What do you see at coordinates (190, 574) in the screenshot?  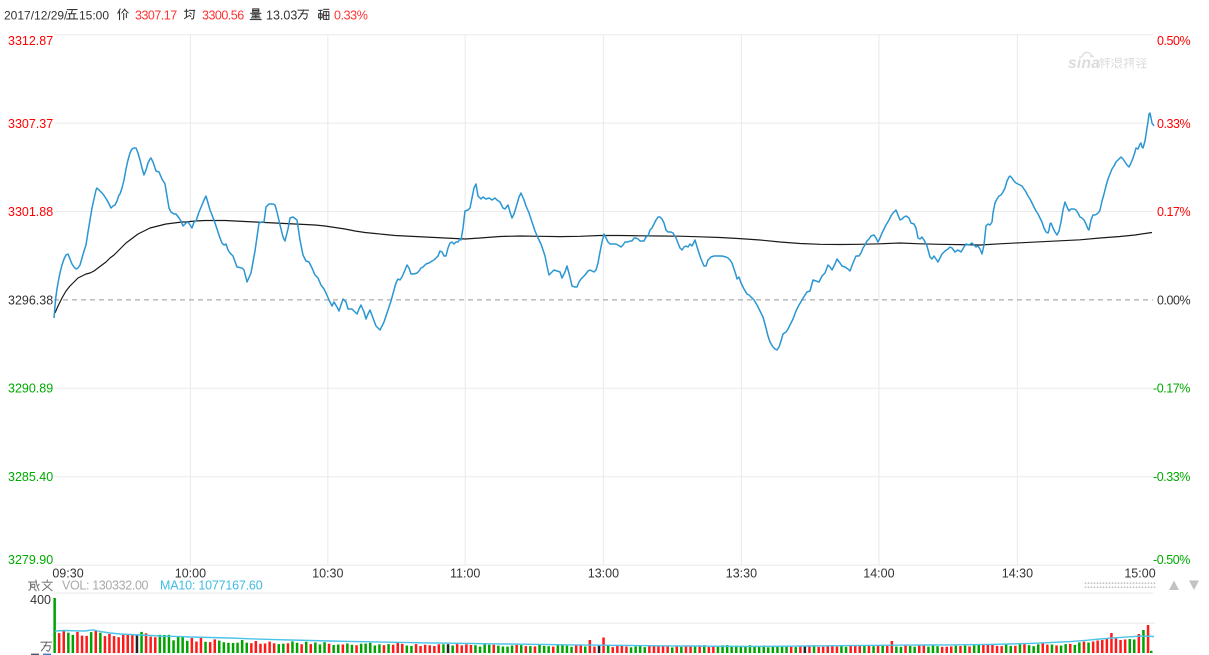 I see `svg-text: 10:00` at bounding box center [190, 574].